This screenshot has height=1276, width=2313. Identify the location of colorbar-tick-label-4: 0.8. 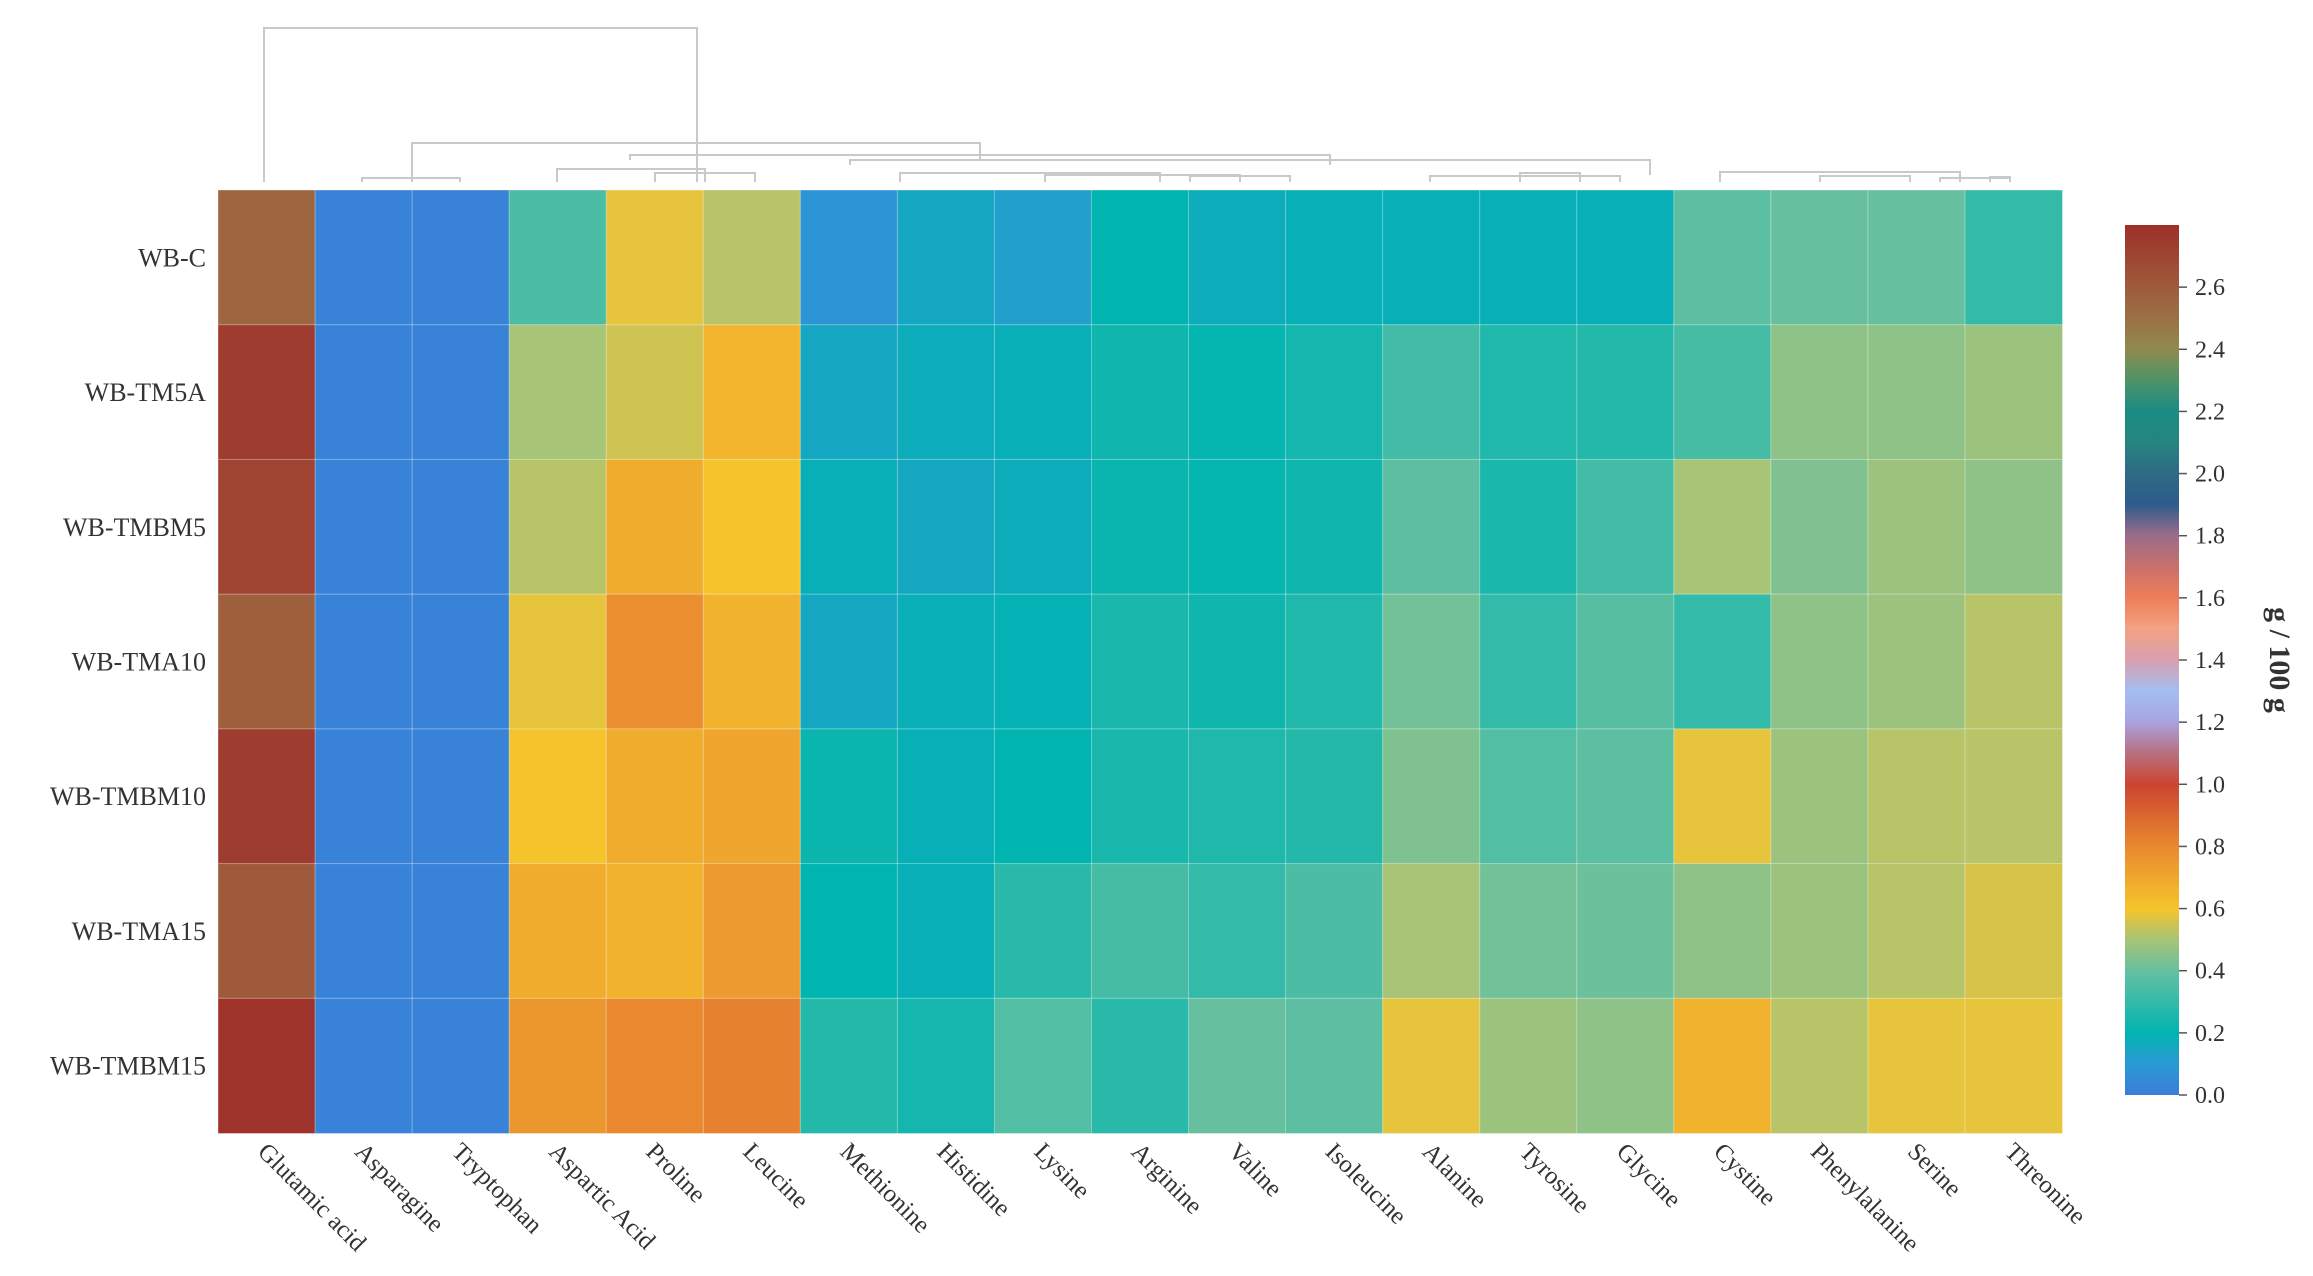
(2210, 847).